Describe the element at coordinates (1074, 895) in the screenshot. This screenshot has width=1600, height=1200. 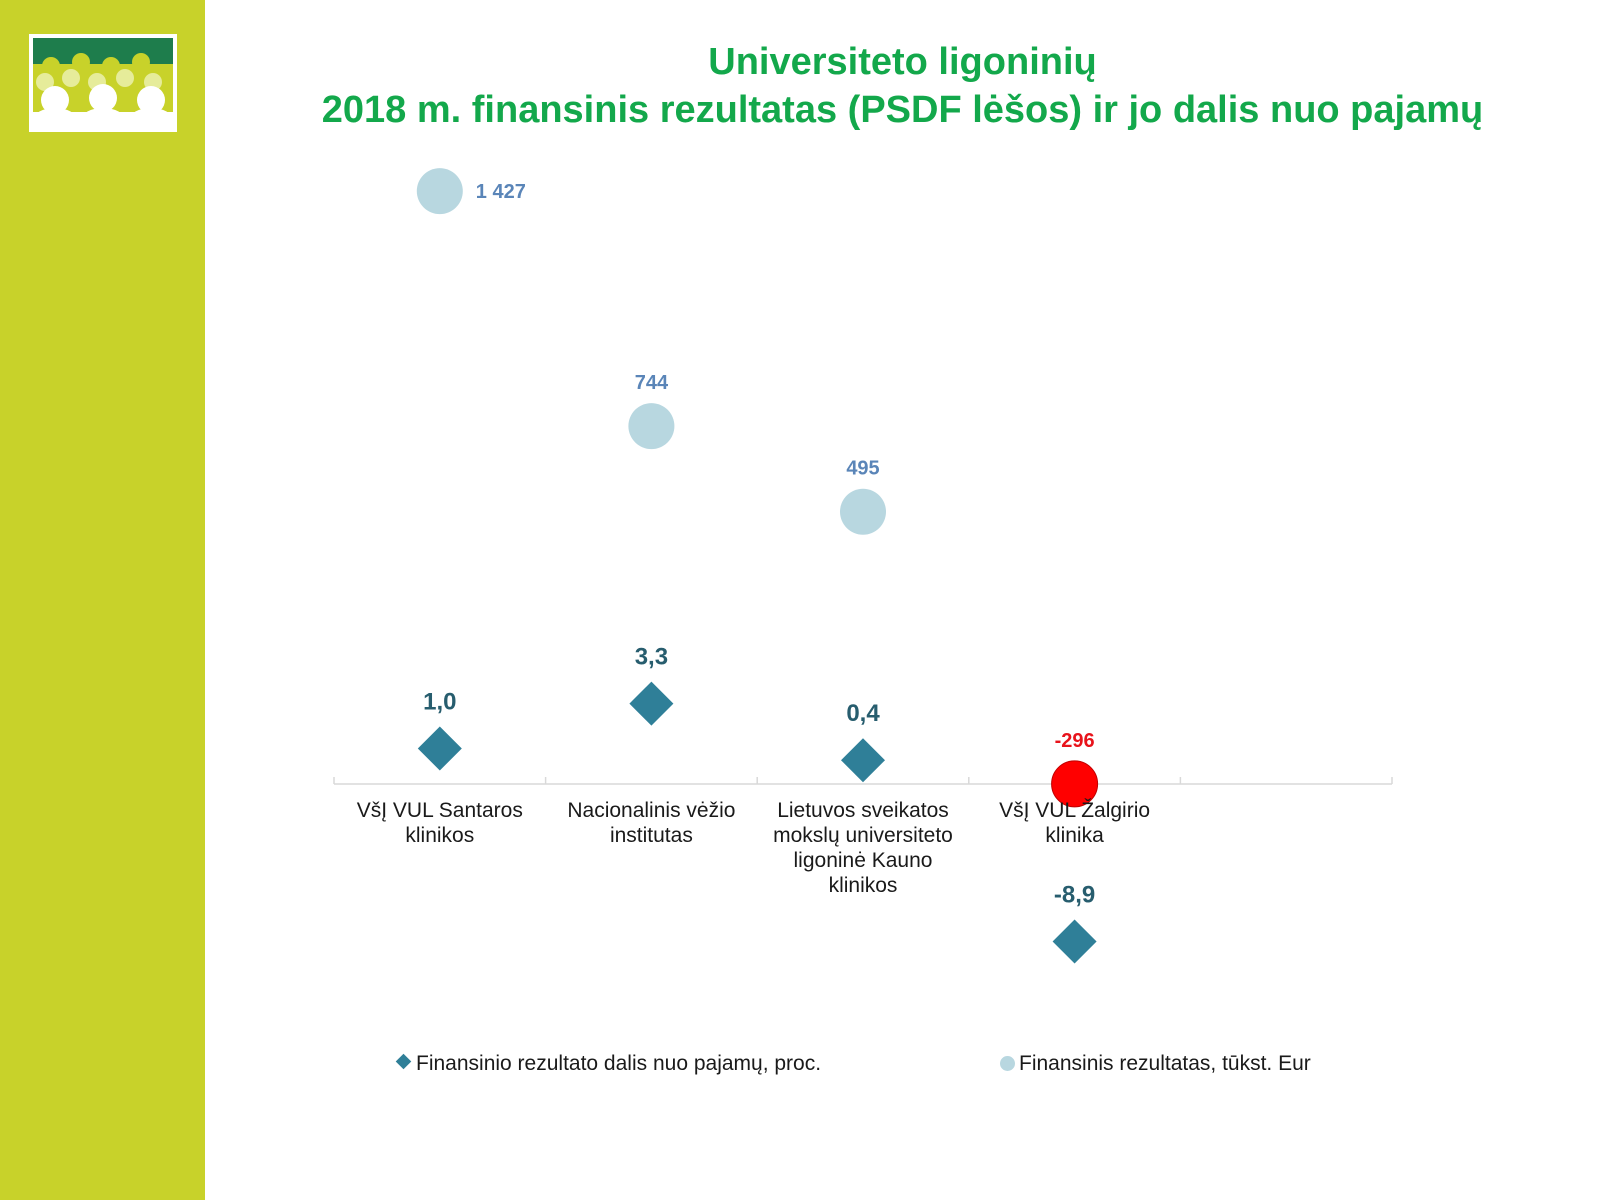
I see `diamond-data-label: -8,9` at that location.